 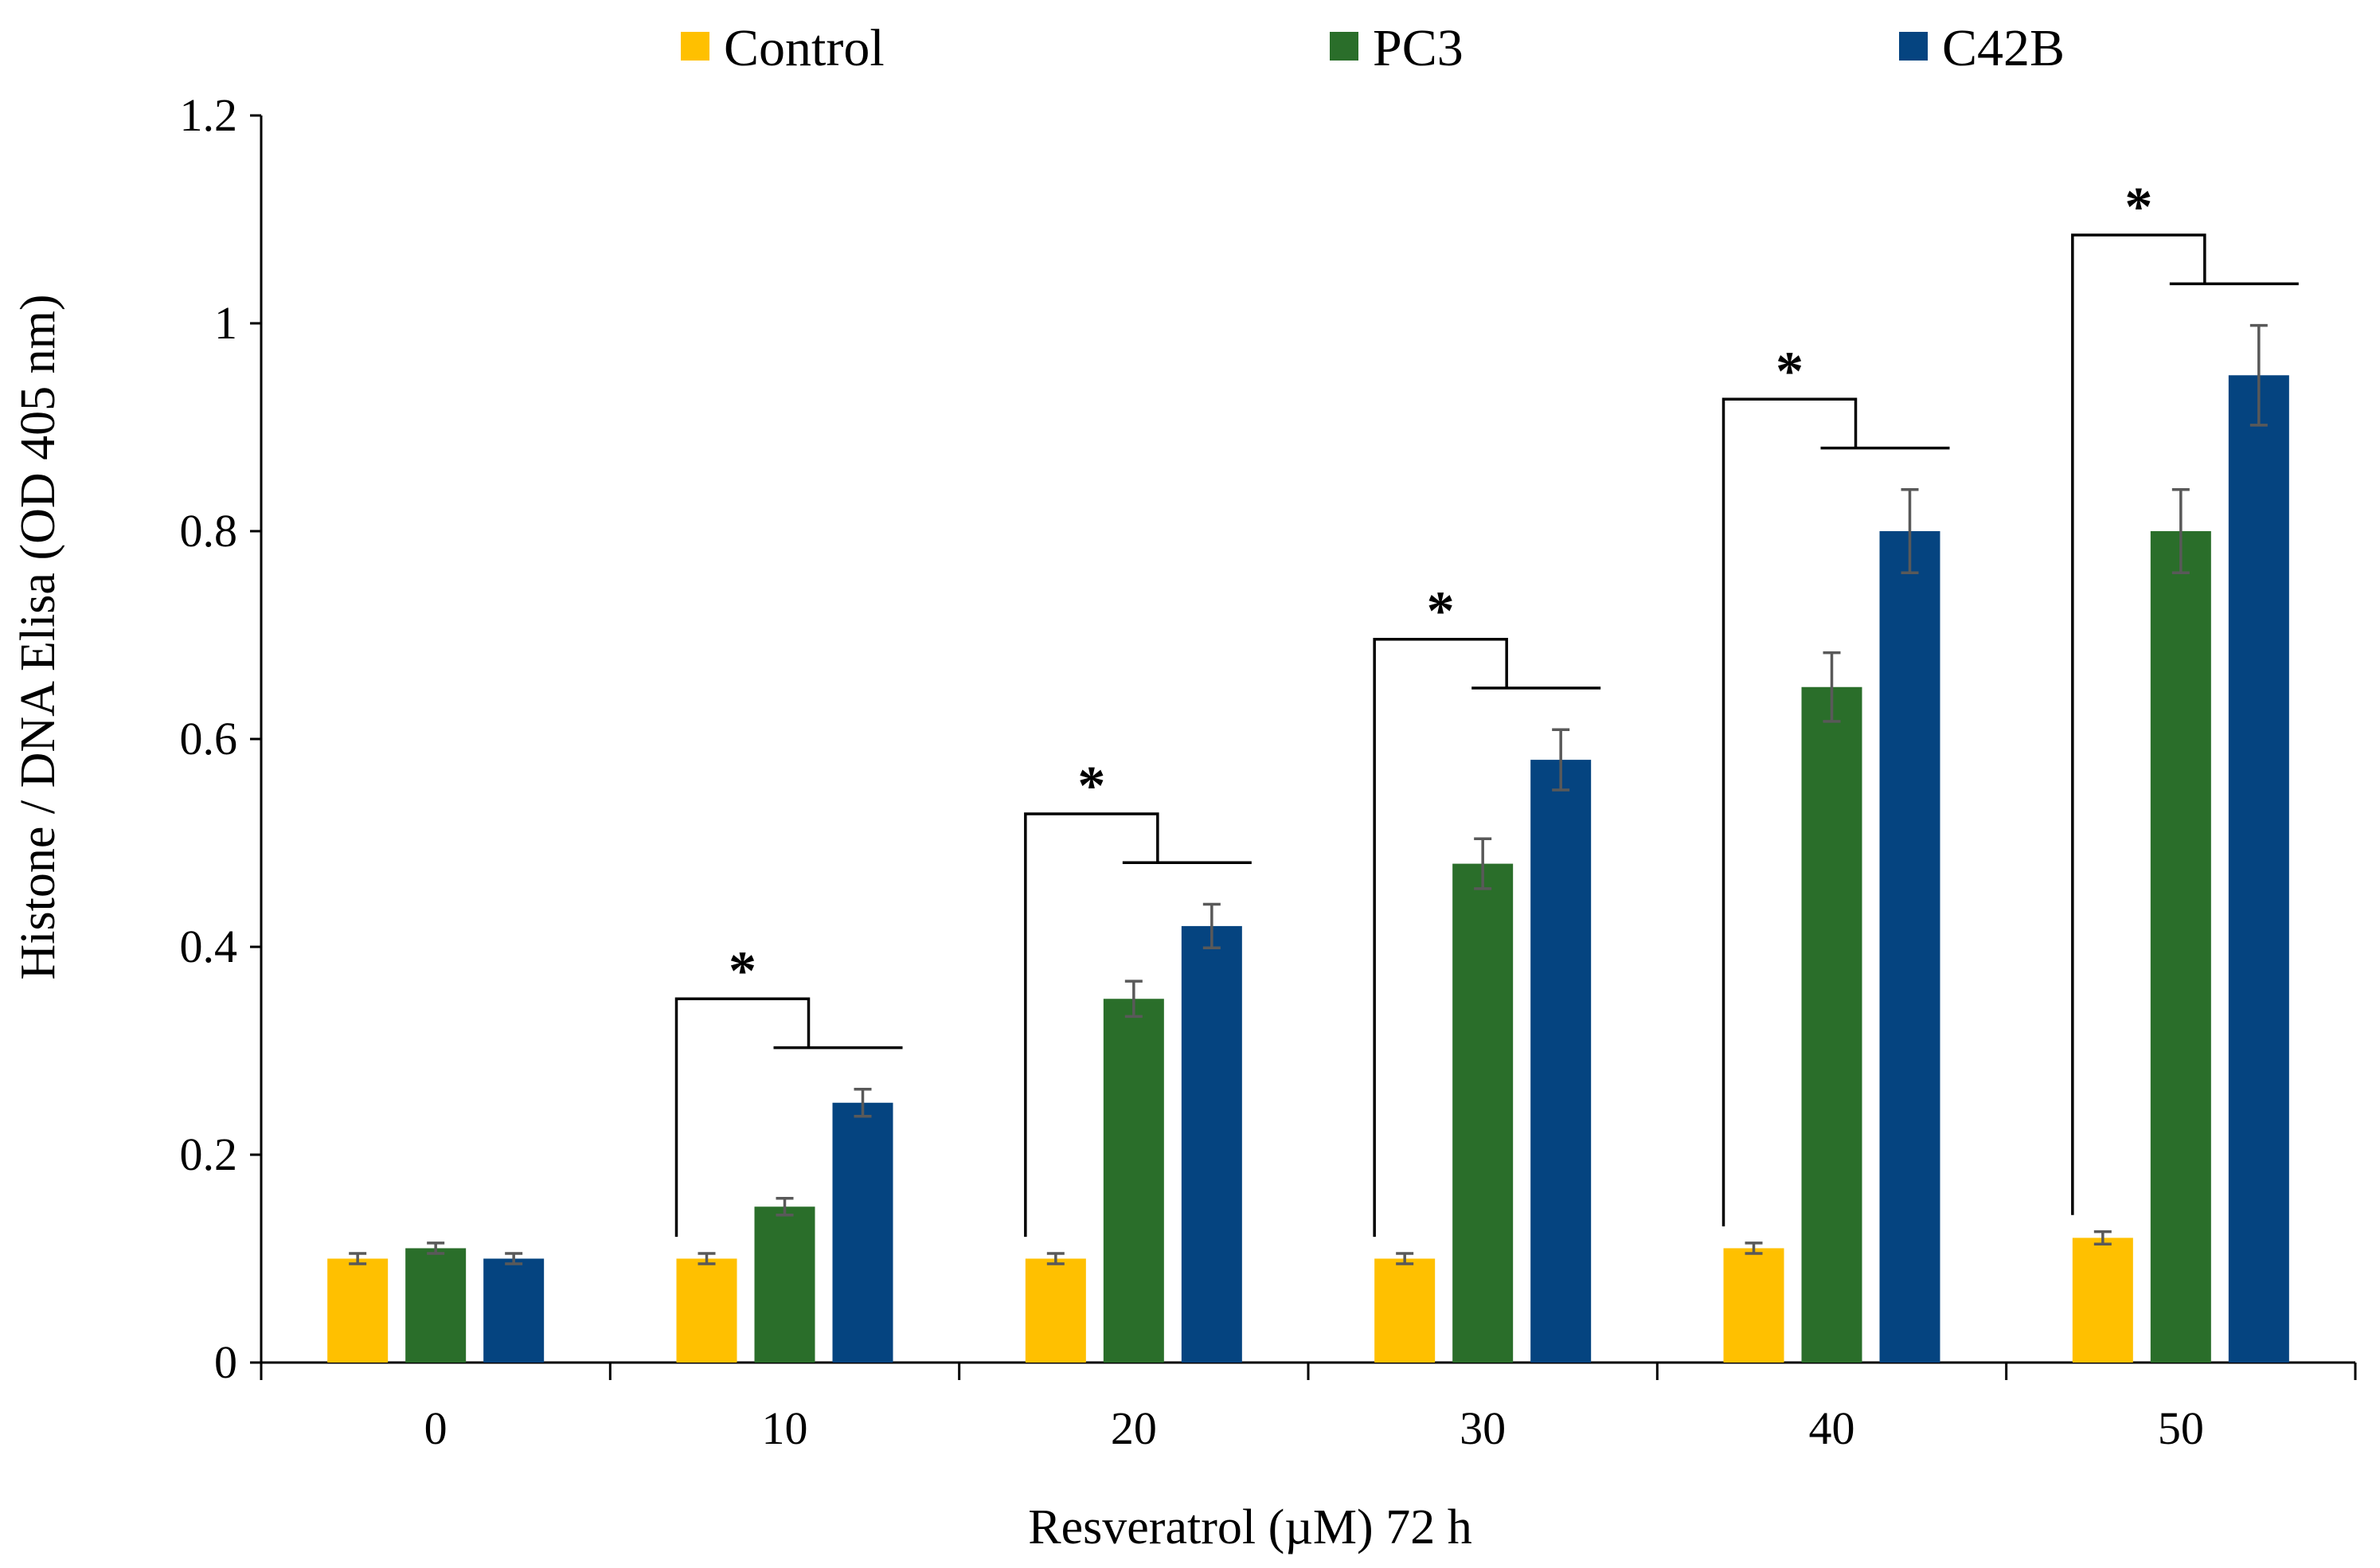 I want to click on x-tick-label-0: 0, so click(x=435, y=1428).